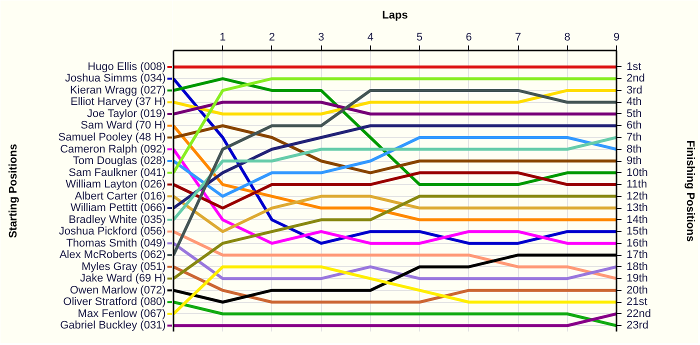  What do you see at coordinates (634, 126) in the screenshot?
I see `y-tick-label: 6th` at bounding box center [634, 126].